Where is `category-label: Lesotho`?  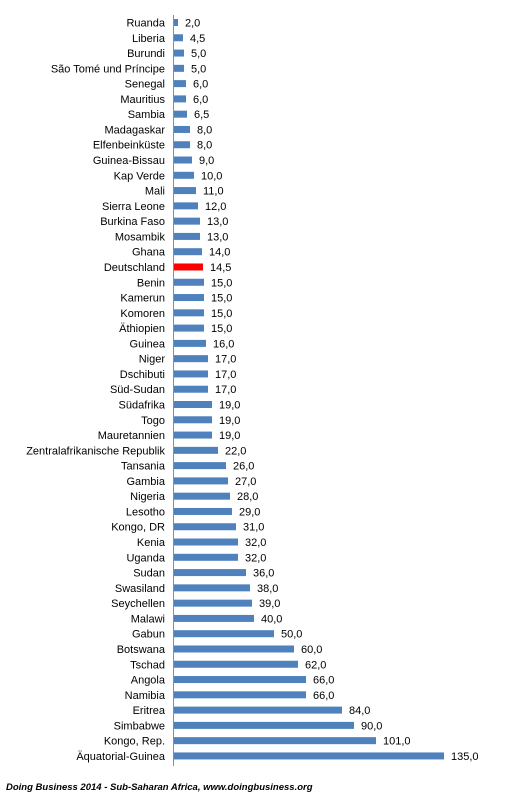 category-label: Lesotho is located at coordinates (145, 512).